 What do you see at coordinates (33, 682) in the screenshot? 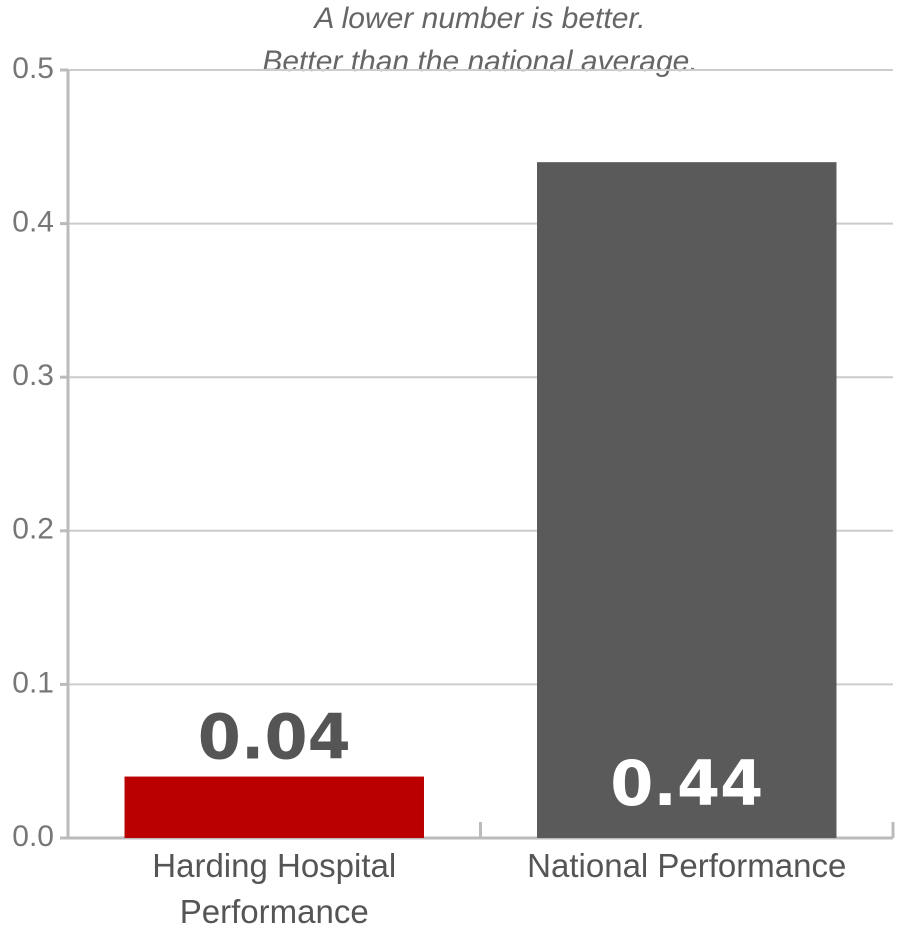
I see `y-tick-label: 0.1` at bounding box center [33, 682].